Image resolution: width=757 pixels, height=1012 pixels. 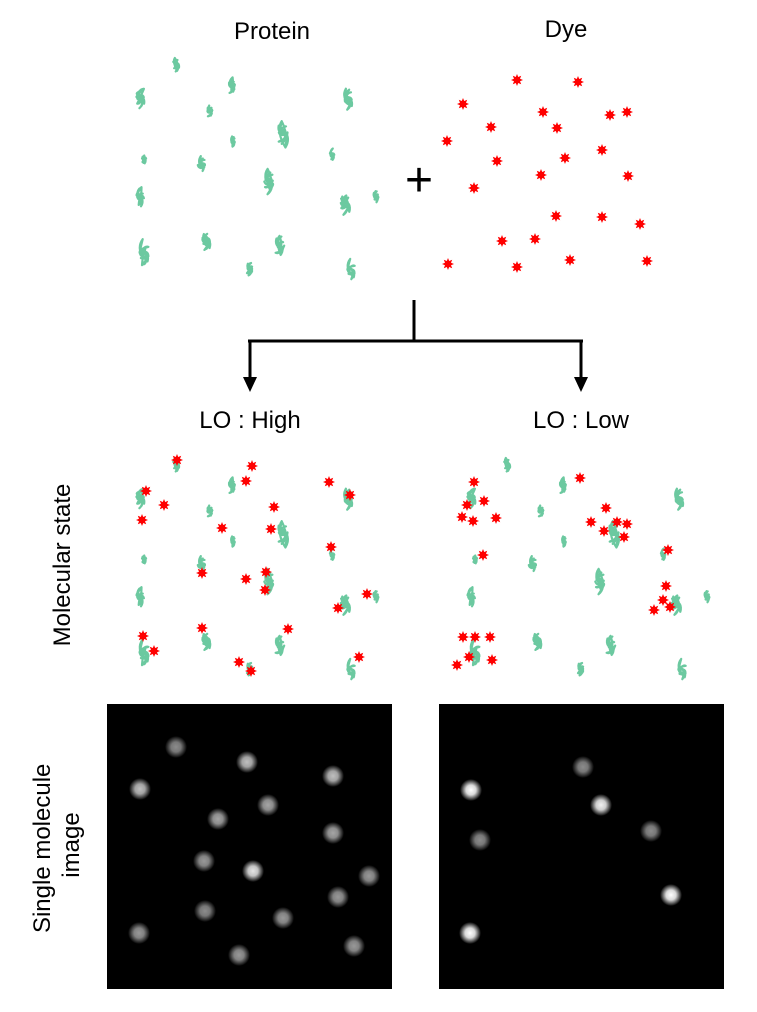 What do you see at coordinates (272, 31) in the screenshot?
I see `protein-label: Protein` at bounding box center [272, 31].